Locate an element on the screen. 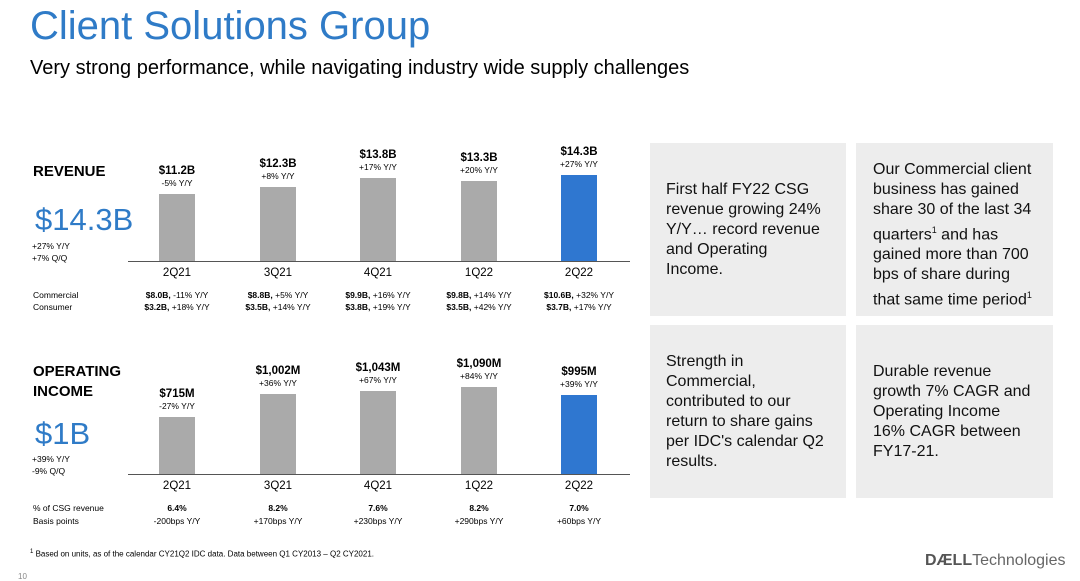 The width and height of the screenshot is (1080, 581). table-cell-change: +16% Y/Y is located at coordinates (390, 295).